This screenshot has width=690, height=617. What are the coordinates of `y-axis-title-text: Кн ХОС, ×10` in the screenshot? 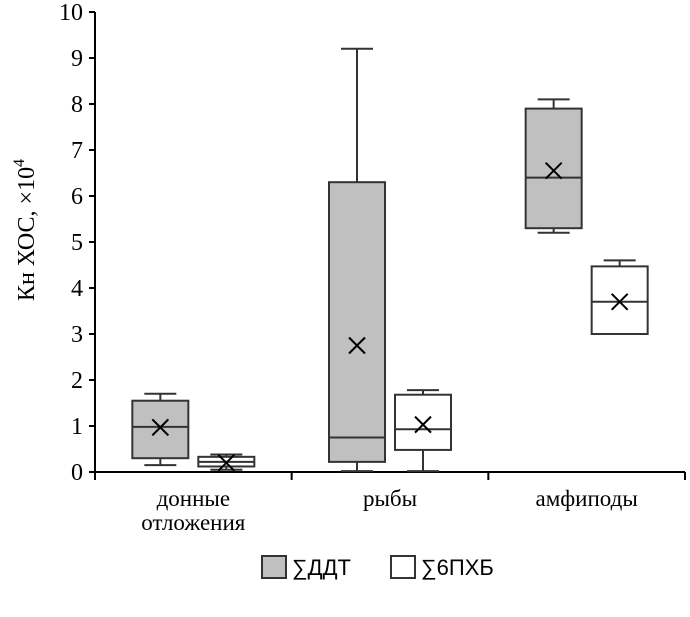 It's located at (27, 234).